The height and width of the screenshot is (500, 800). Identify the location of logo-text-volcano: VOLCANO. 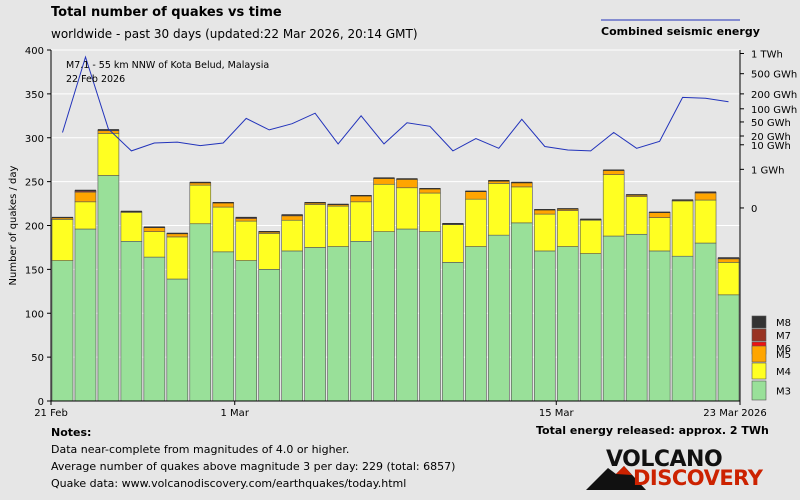
(664, 459).